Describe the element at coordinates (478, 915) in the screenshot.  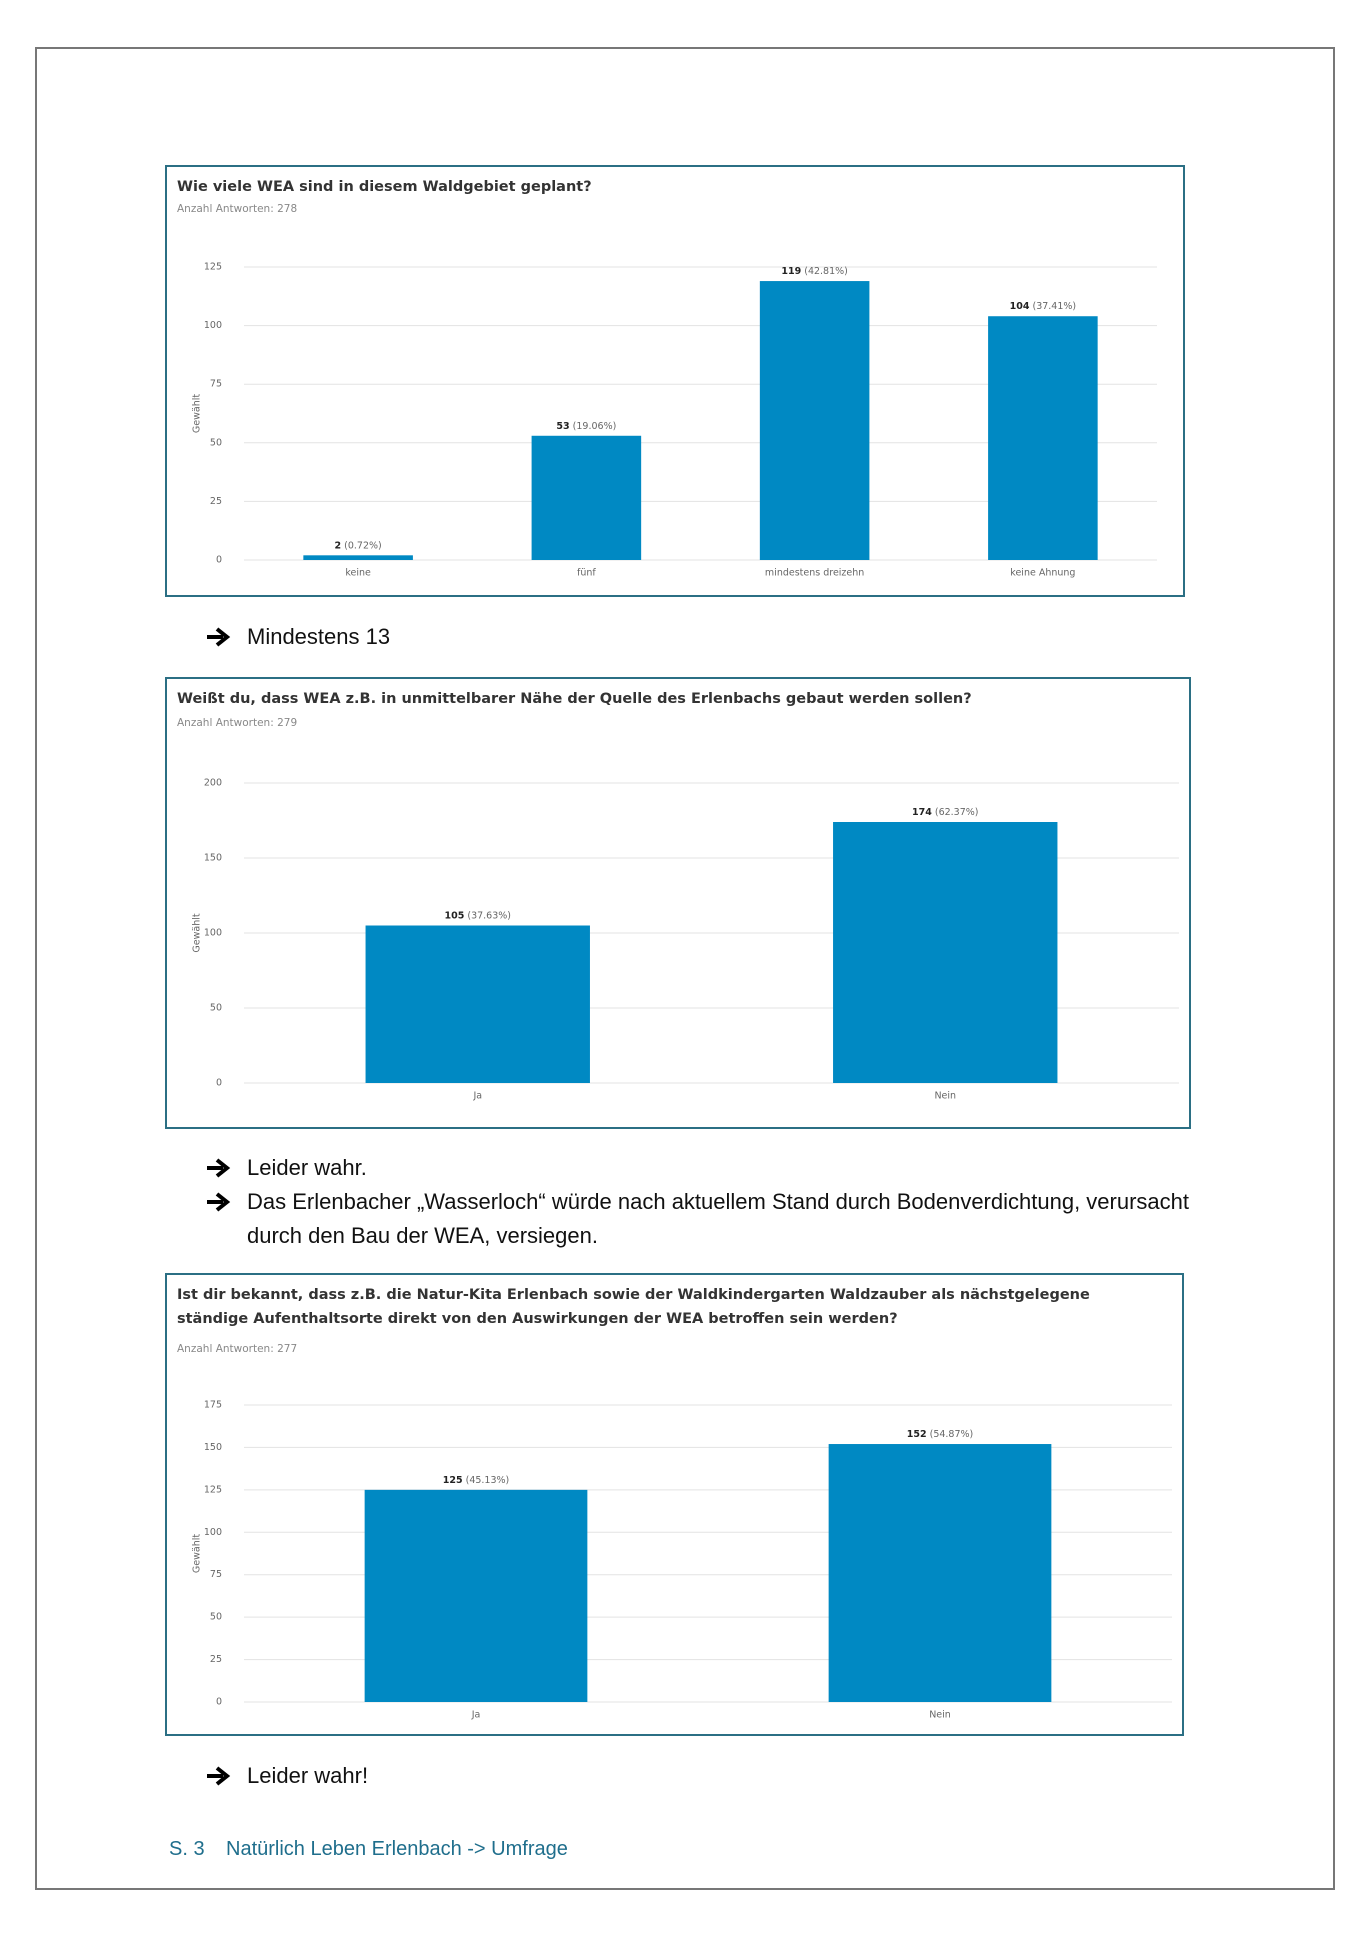
I see `data-label: 105 (37.63%)` at that location.